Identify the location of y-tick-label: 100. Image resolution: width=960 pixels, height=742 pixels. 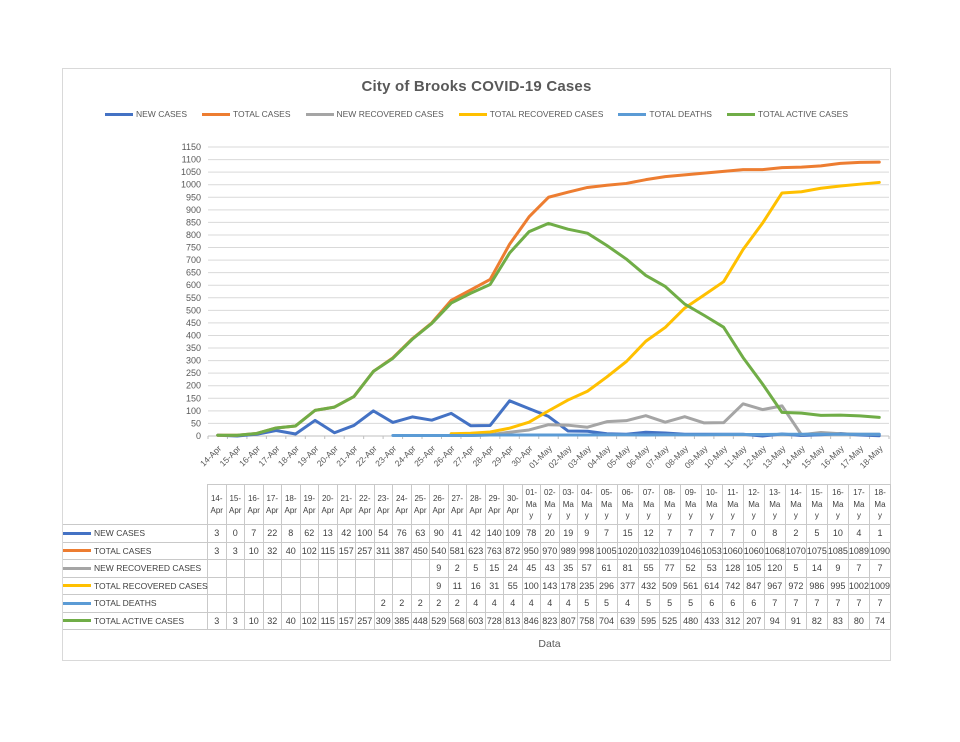
(193, 411).